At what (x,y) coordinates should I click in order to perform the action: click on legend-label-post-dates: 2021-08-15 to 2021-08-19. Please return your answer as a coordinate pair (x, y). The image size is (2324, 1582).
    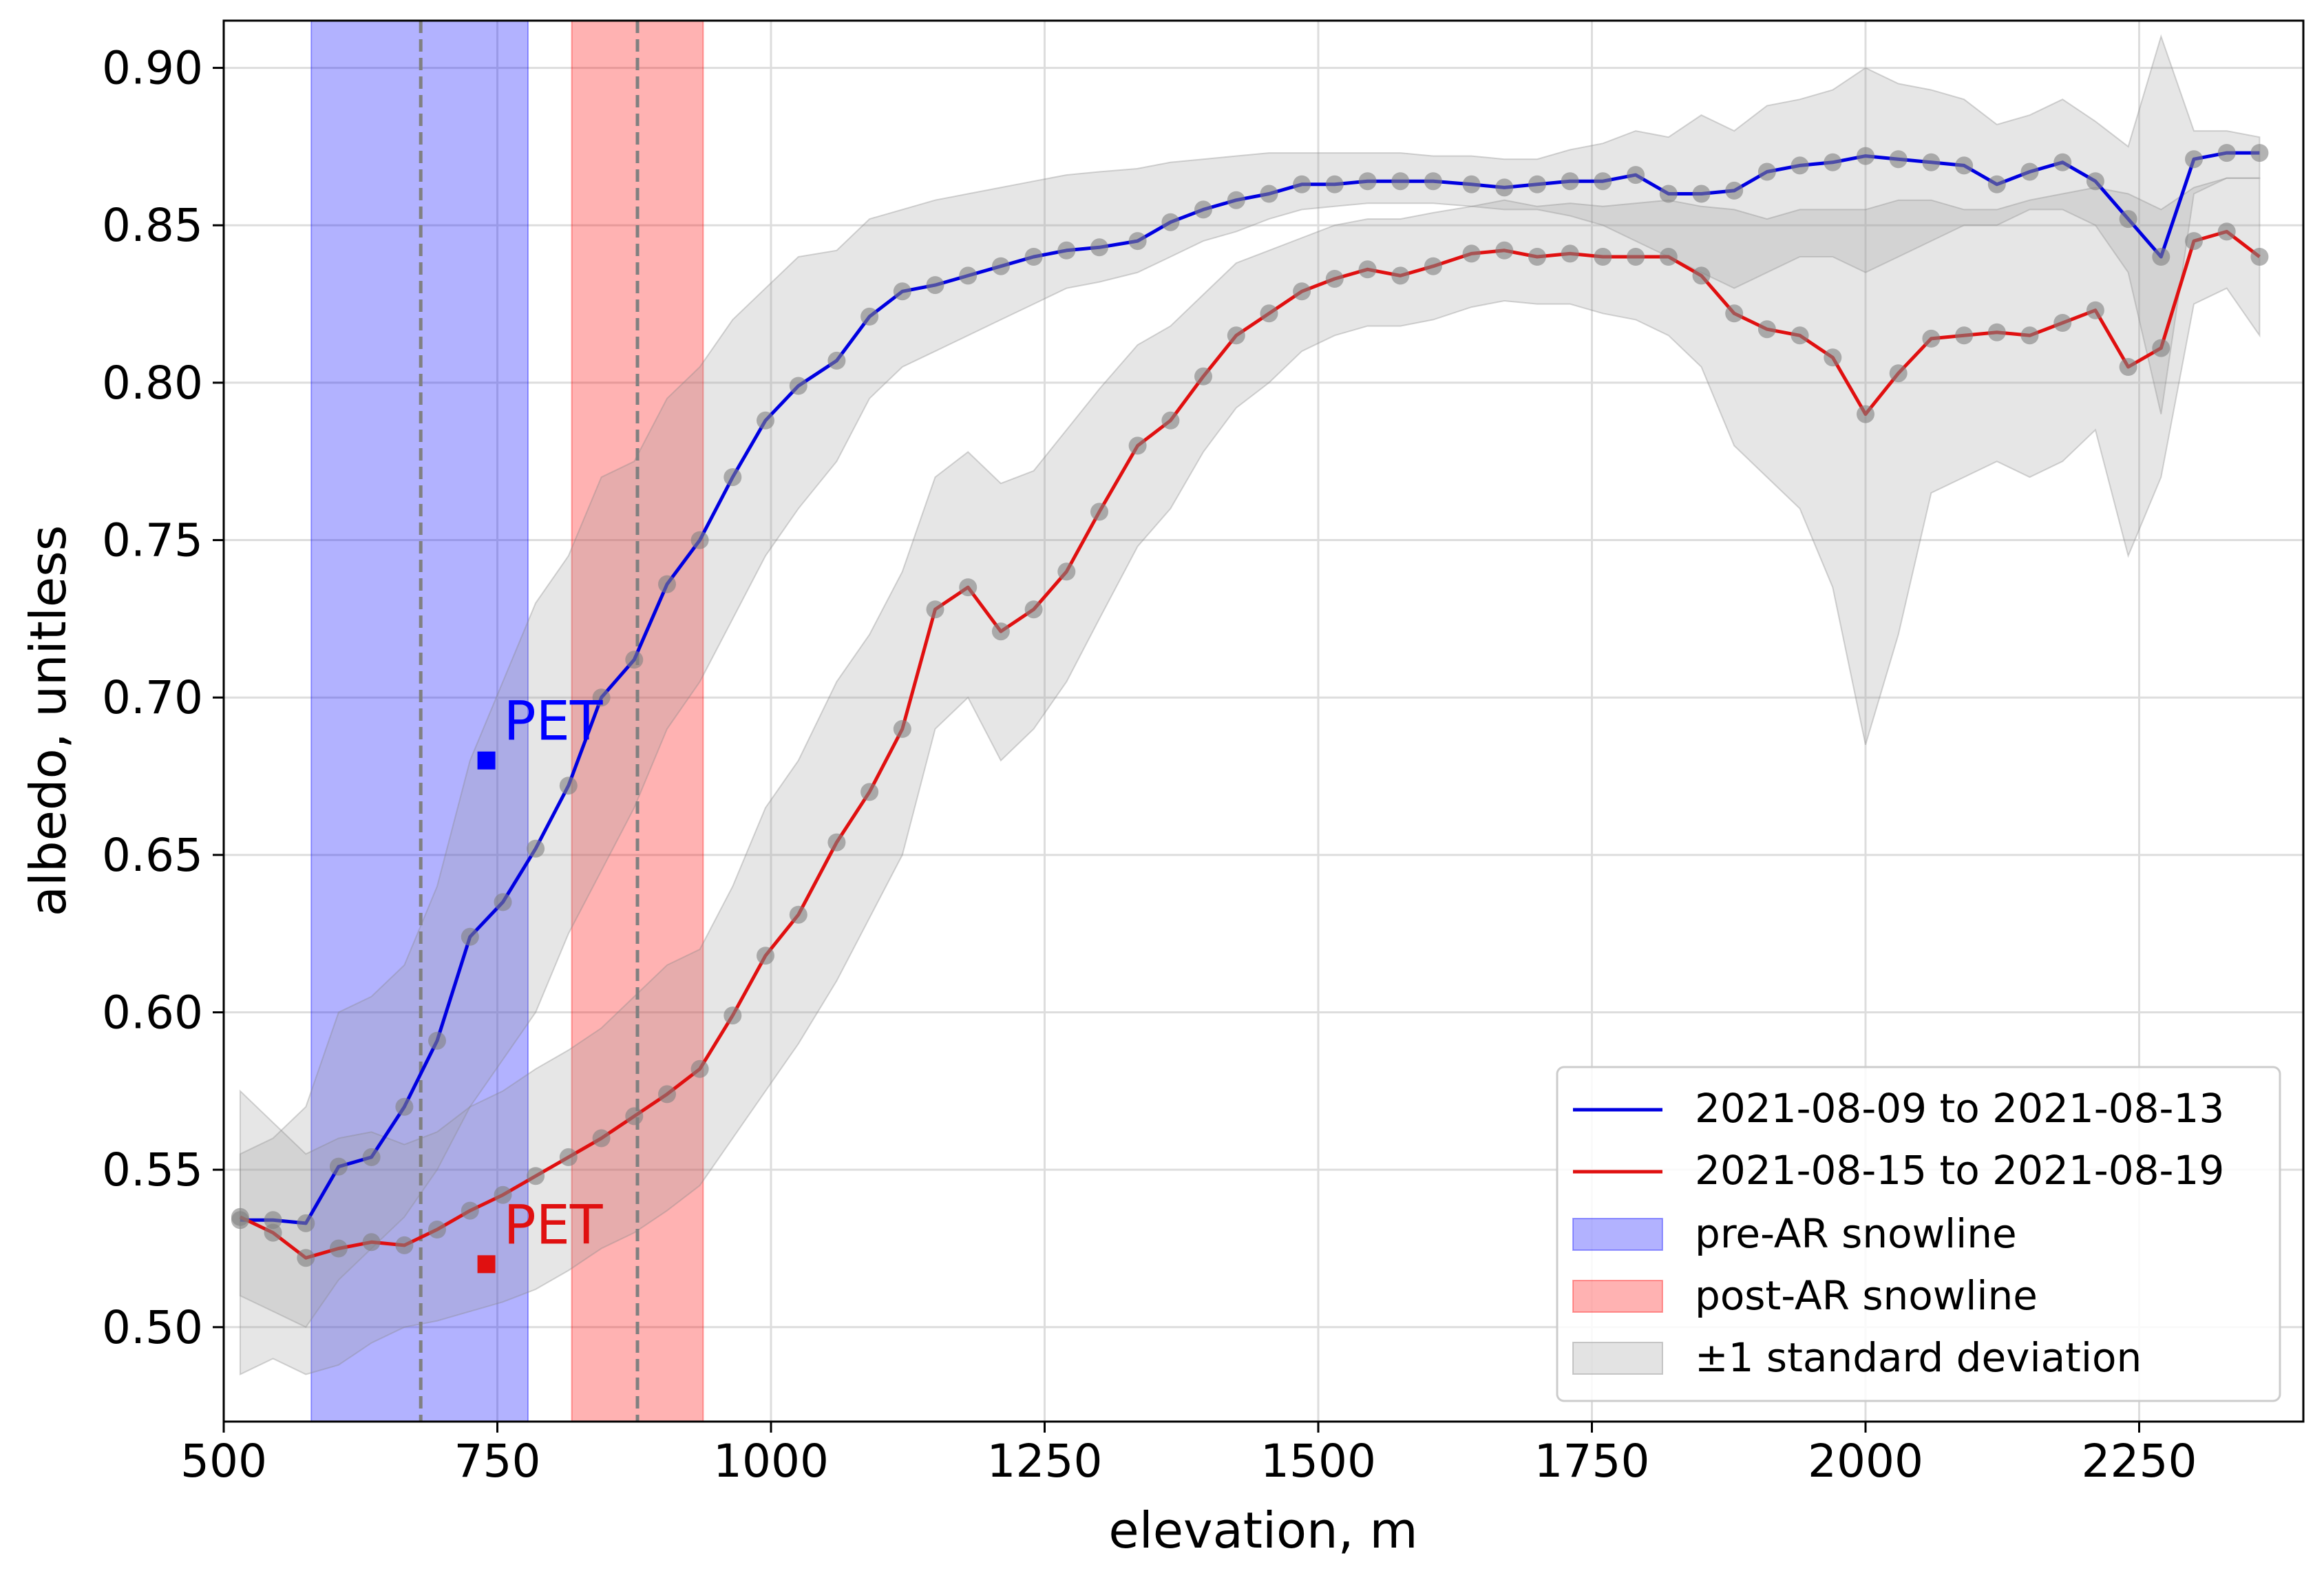
    Looking at the image, I should click on (1959, 1170).